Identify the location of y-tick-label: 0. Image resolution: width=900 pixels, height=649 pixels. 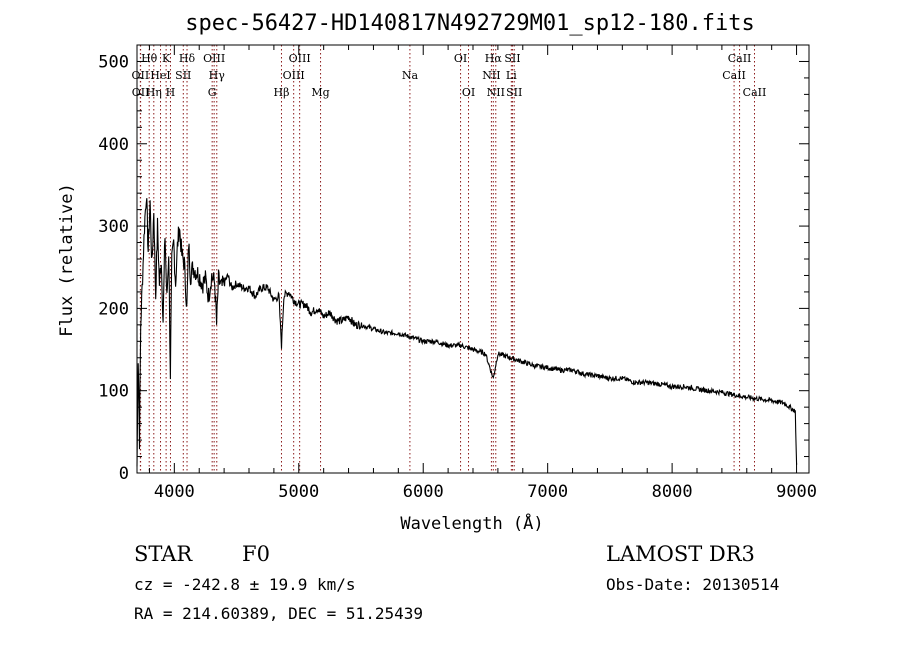
(124, 474).